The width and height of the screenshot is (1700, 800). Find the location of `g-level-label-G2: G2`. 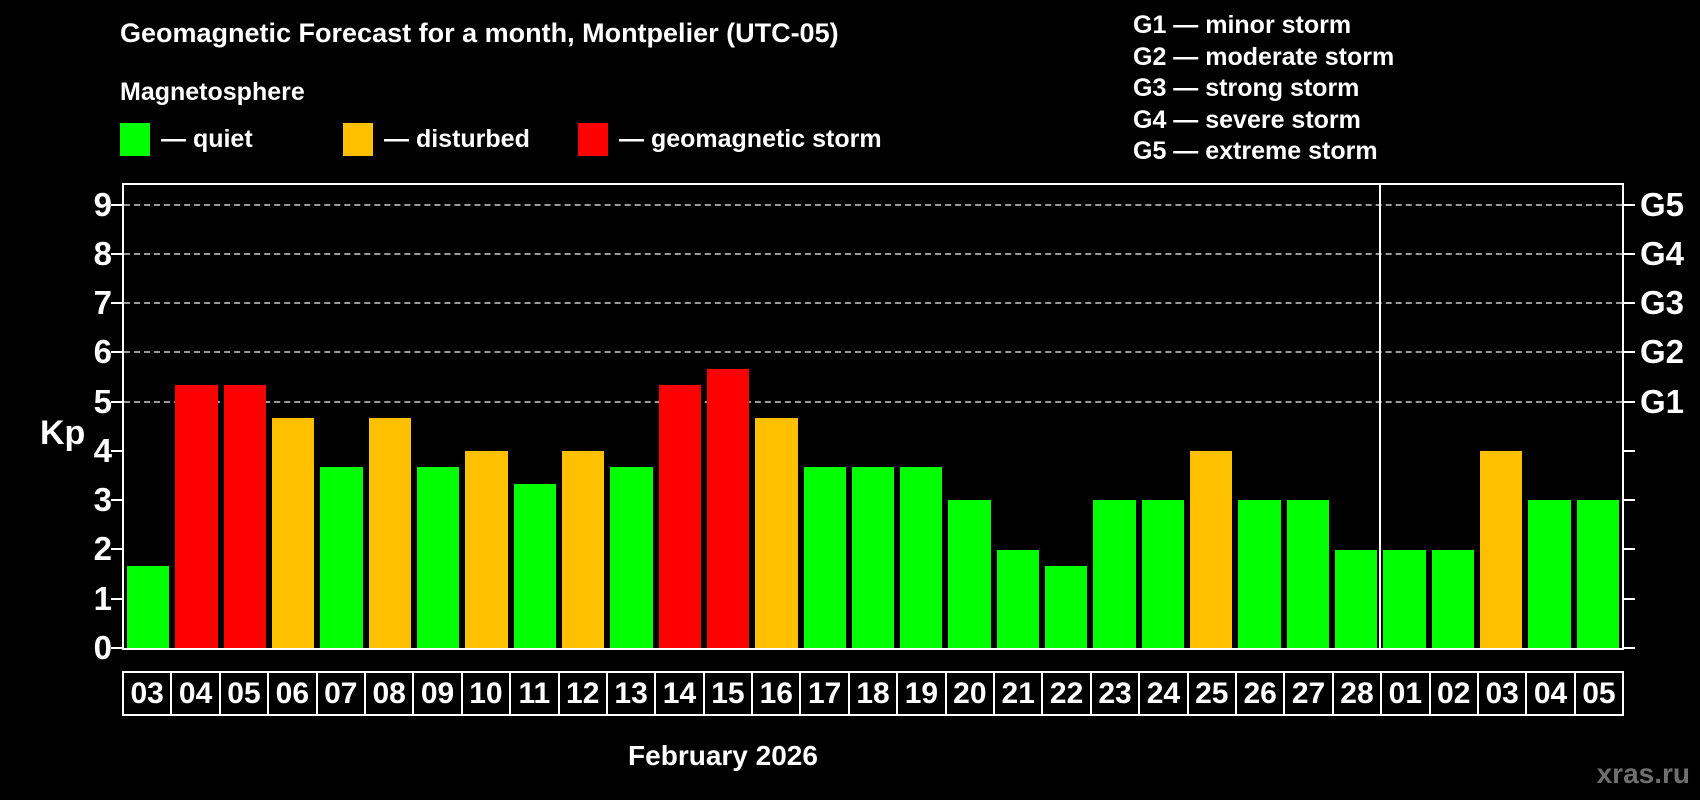

g-level-label-G2: G2 is located at coordinates (1662, 352).